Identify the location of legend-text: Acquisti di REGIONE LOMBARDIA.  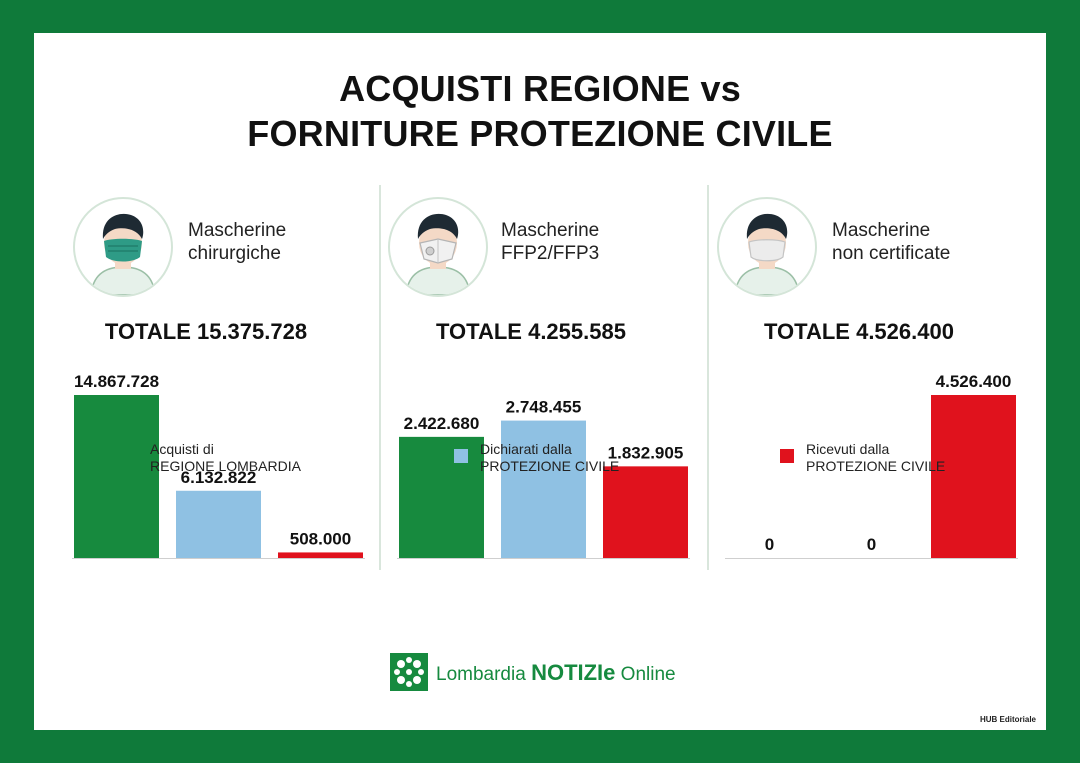
(225, 457).